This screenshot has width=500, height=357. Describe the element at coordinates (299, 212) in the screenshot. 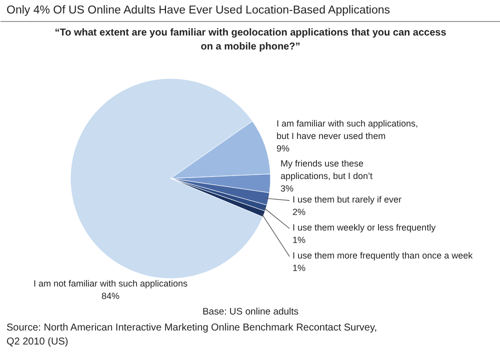

I see `data-label: 2%` at that location.